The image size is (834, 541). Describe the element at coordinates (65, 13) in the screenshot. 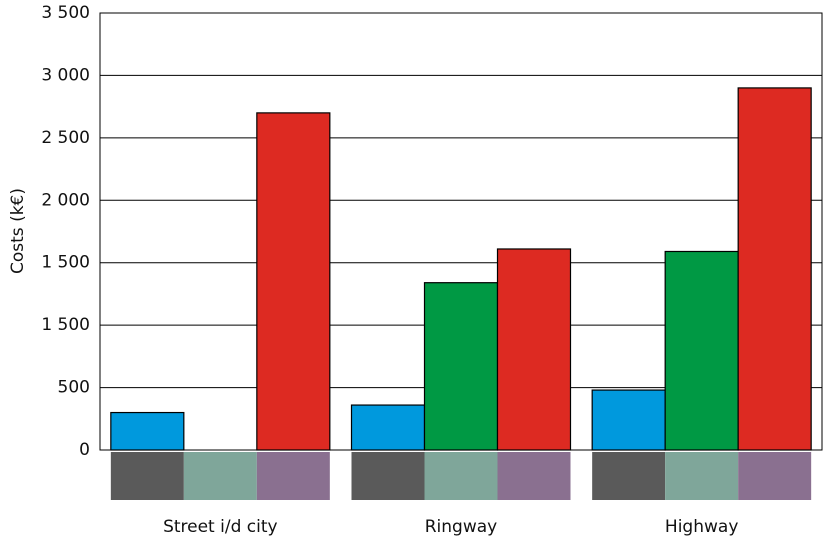

I see `y-tick-label: 3 500` at that location.